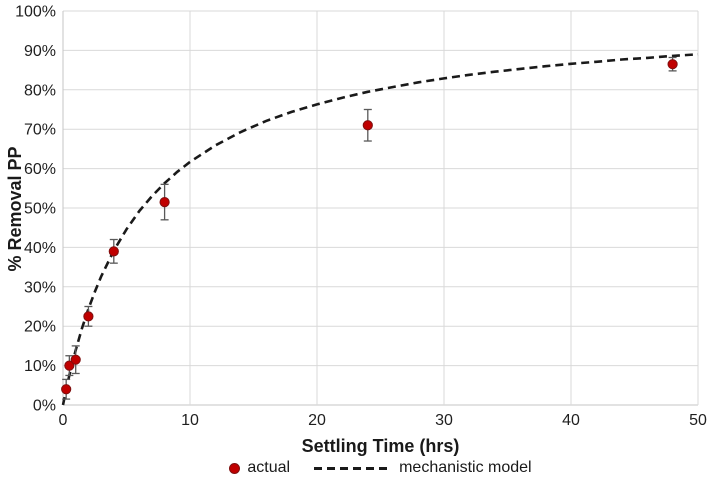 This screenshot has height=485, width=708. Describe the element at coordinates (235, 468) in the screenshot. I see `legend-dot-icon` at that location.